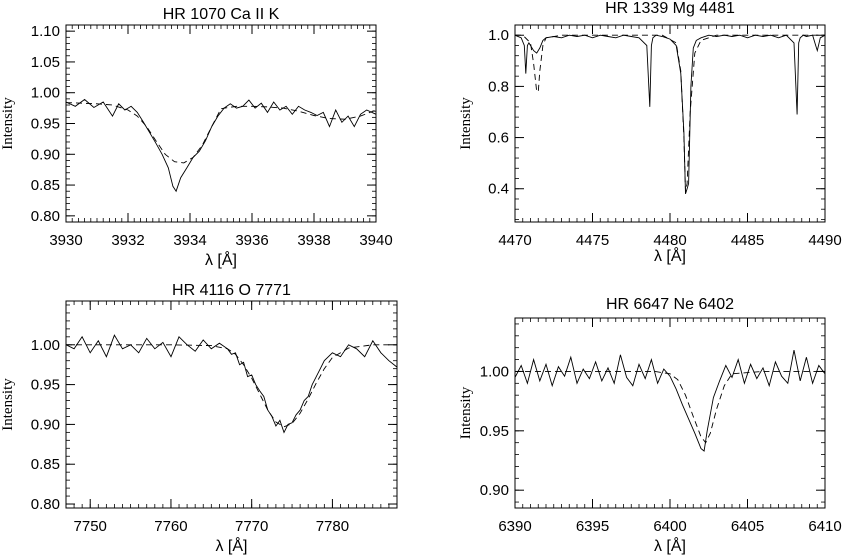 This screenshot has height=557, width=854. What do you see at coordinates (127, 240) in the screenshot?
I see `x-tick-label: 3932` at bounding box center [127, 240].